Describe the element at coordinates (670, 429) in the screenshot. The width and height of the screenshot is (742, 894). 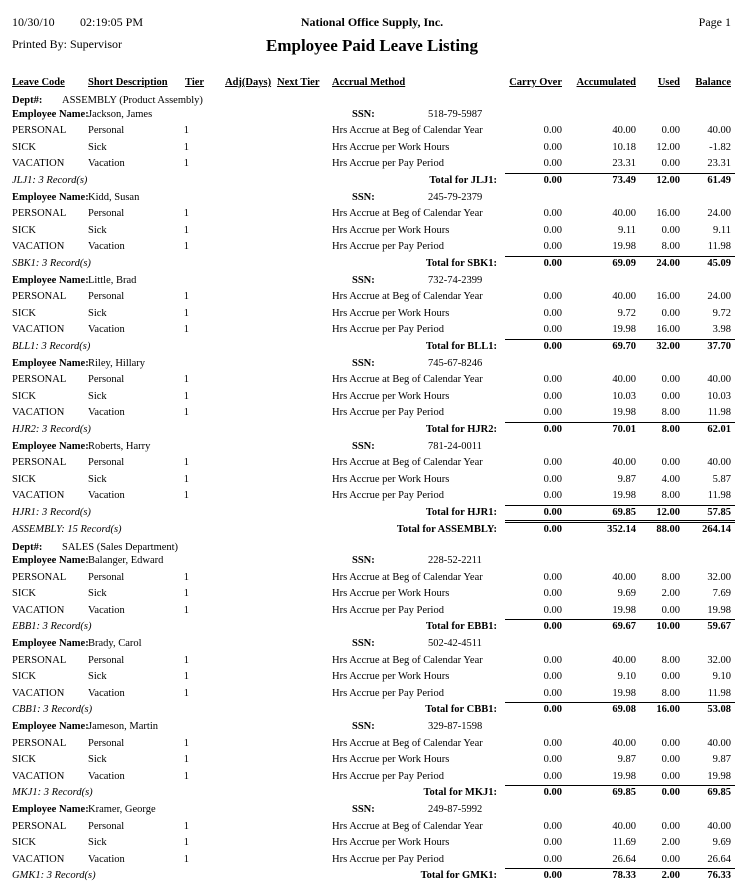
I see `total-amount: 8.00` at that location.